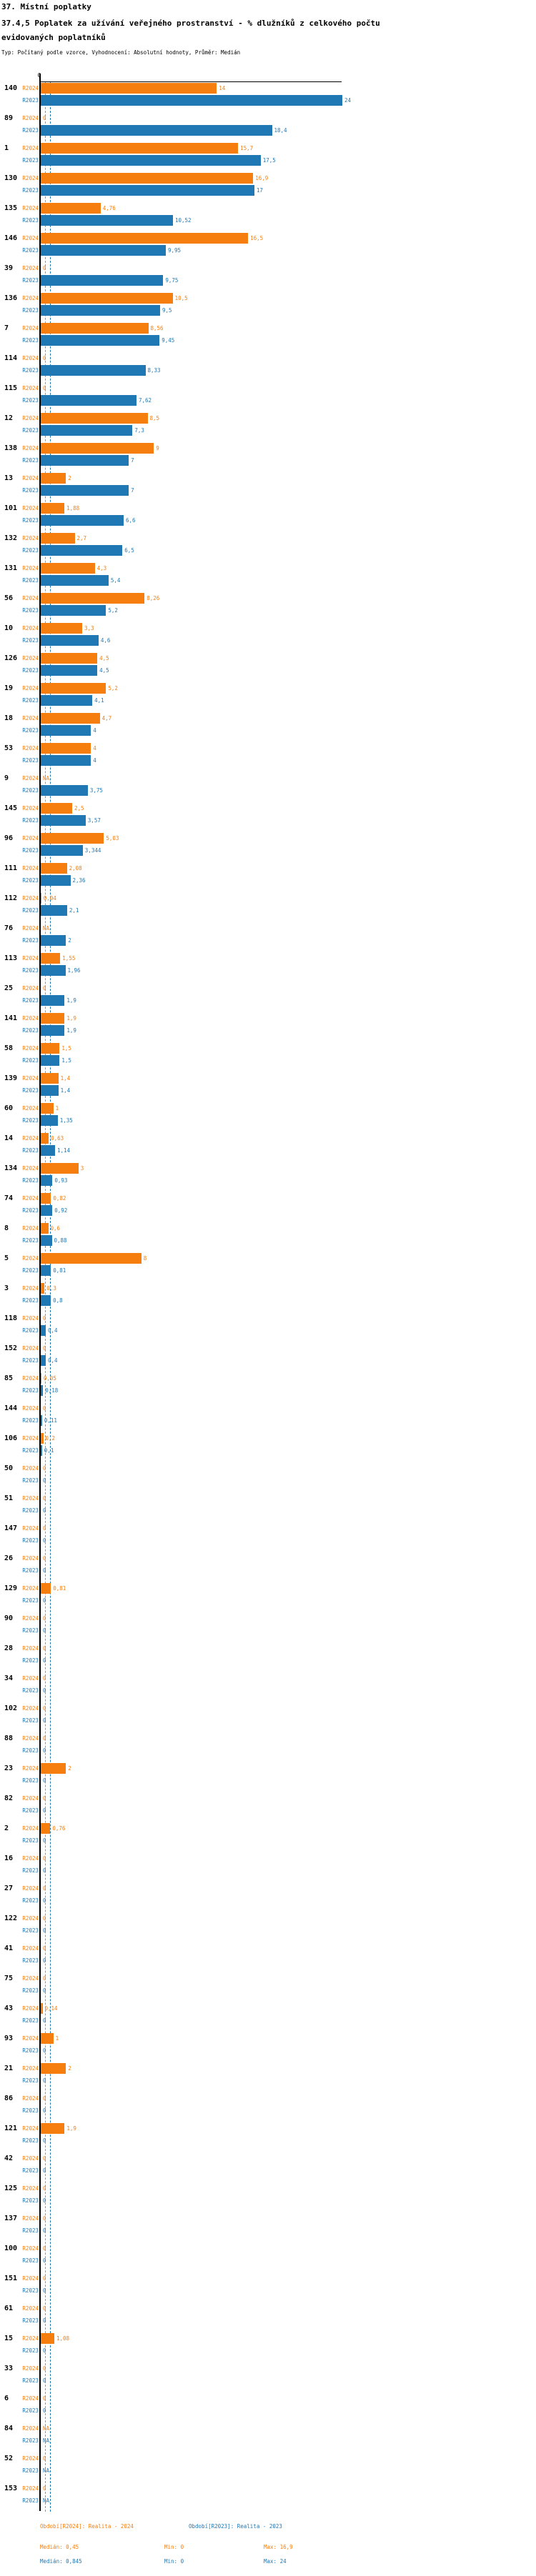 The width and height of the screenshot is (536, 2576). I want to click on chart-group: 34 R2024 0 R2023 0, so click(268, 1685).